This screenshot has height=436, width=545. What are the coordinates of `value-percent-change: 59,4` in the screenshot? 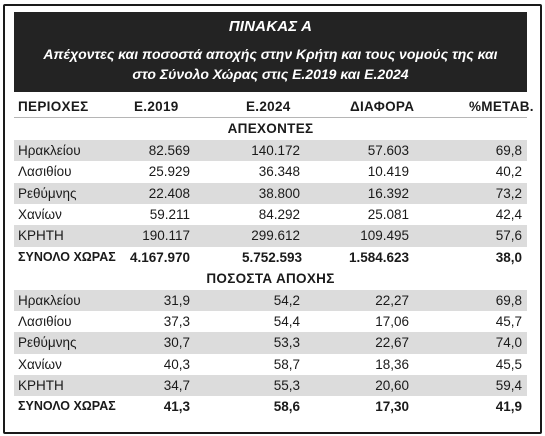 It's located at (508, 386).